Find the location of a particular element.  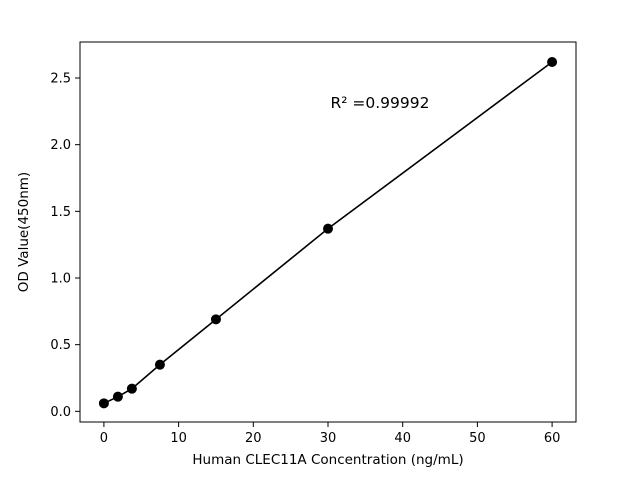

x-tick-label: 10 is located at coordinates (178, 438).